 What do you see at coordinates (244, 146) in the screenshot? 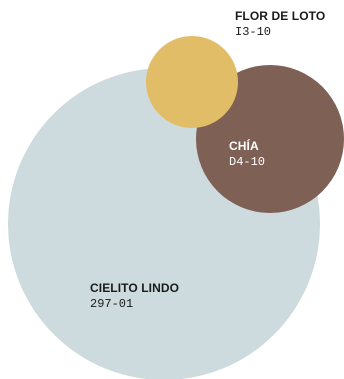
I see `chia-name: CHÍA` at bounding box center [244, 146].